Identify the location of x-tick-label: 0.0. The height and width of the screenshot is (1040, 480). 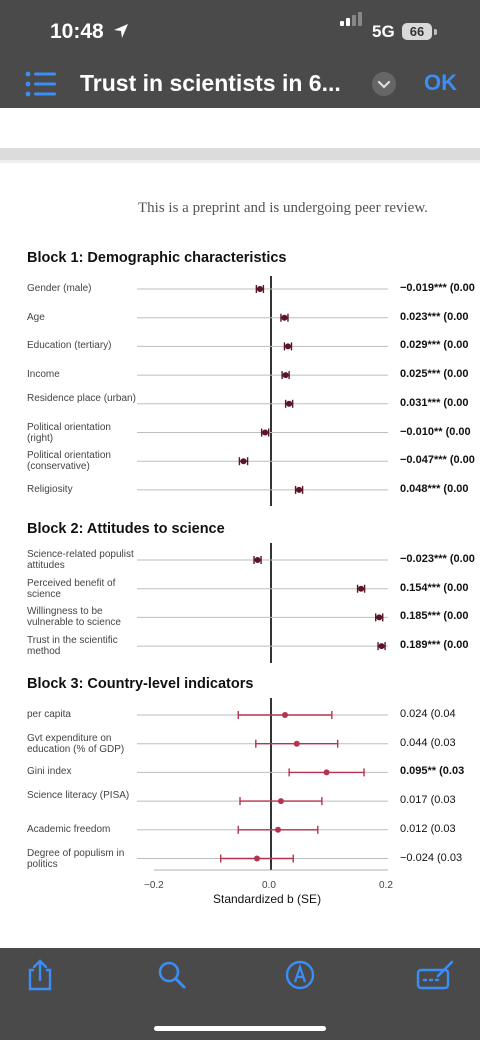
(269, 885).